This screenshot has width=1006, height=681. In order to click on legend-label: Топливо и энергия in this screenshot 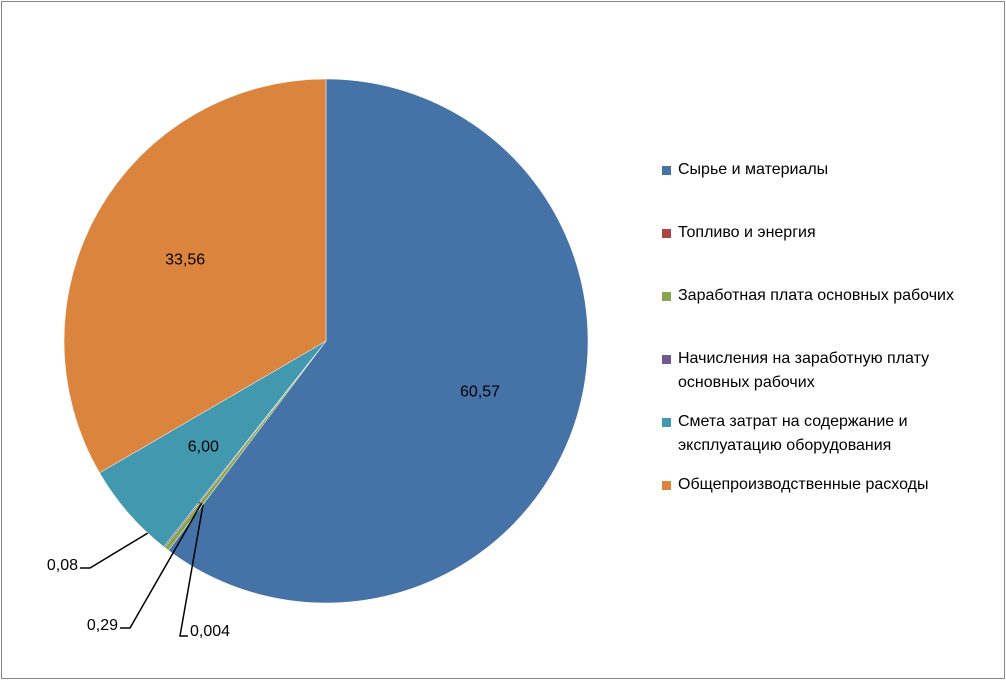, I will do `click(747, 232)`.